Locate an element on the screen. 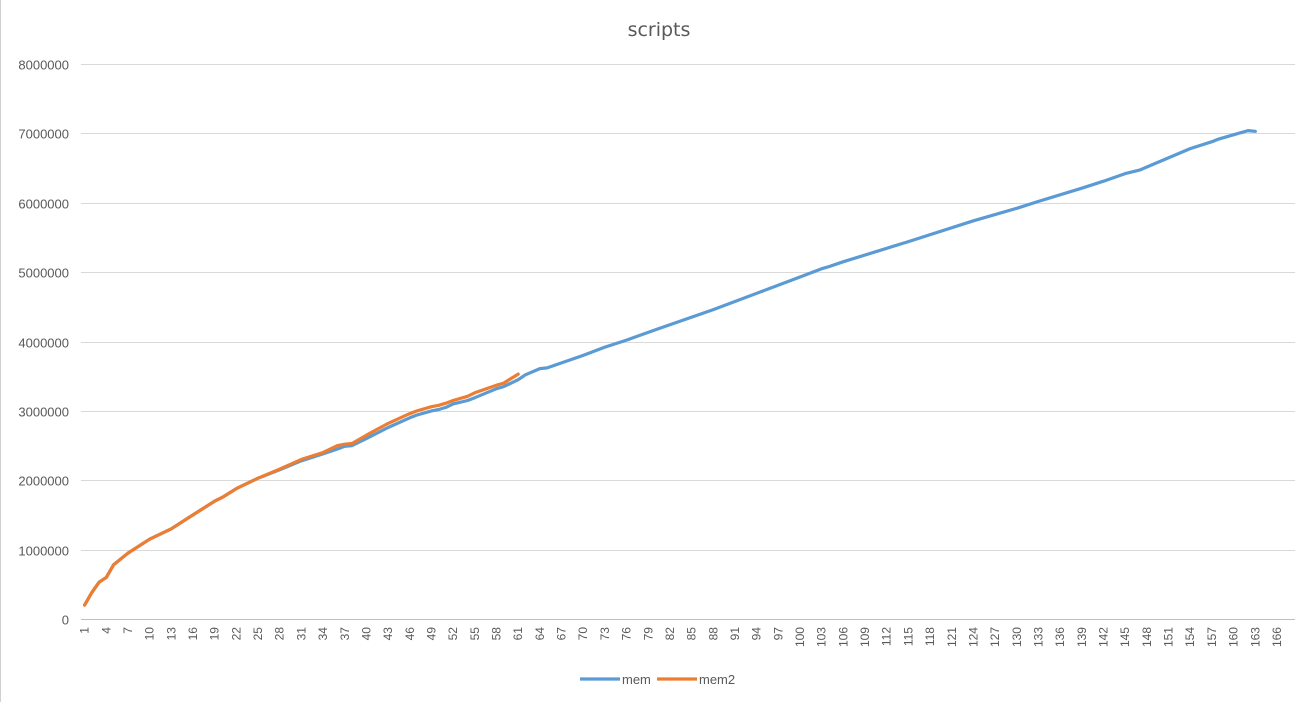 Image resolution: width=1312 pixels, height=702 pixels. x-tick-label: 76 is located at coordinates (627, 634).